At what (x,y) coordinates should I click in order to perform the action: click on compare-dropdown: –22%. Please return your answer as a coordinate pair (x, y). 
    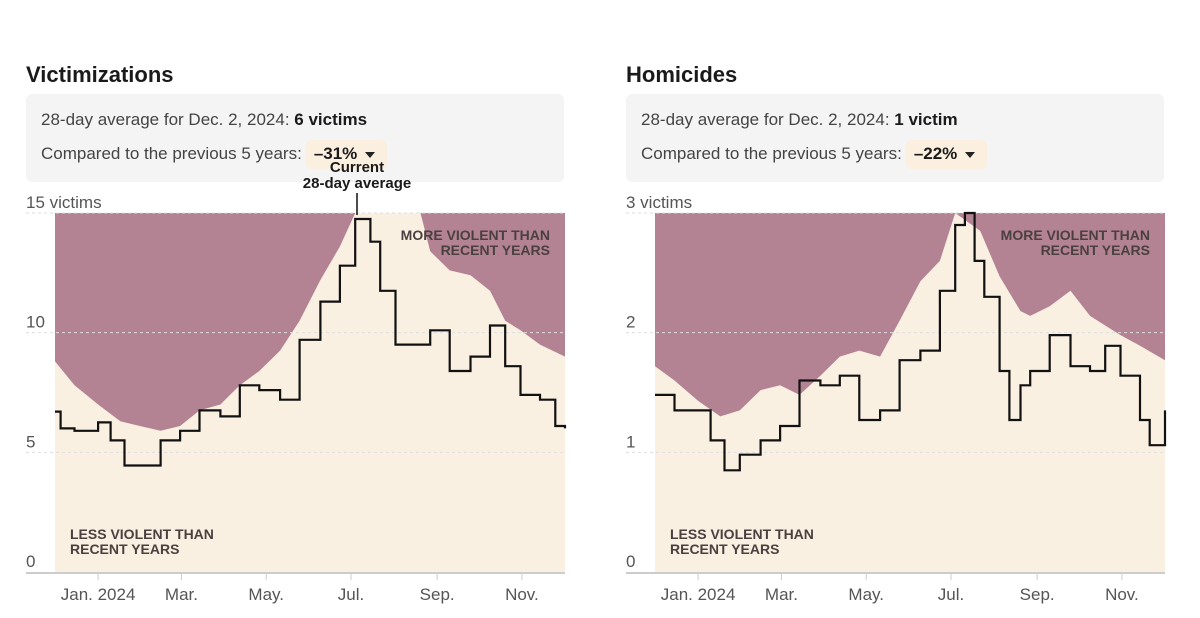
    Looking at the image, I should click on (946, 154).